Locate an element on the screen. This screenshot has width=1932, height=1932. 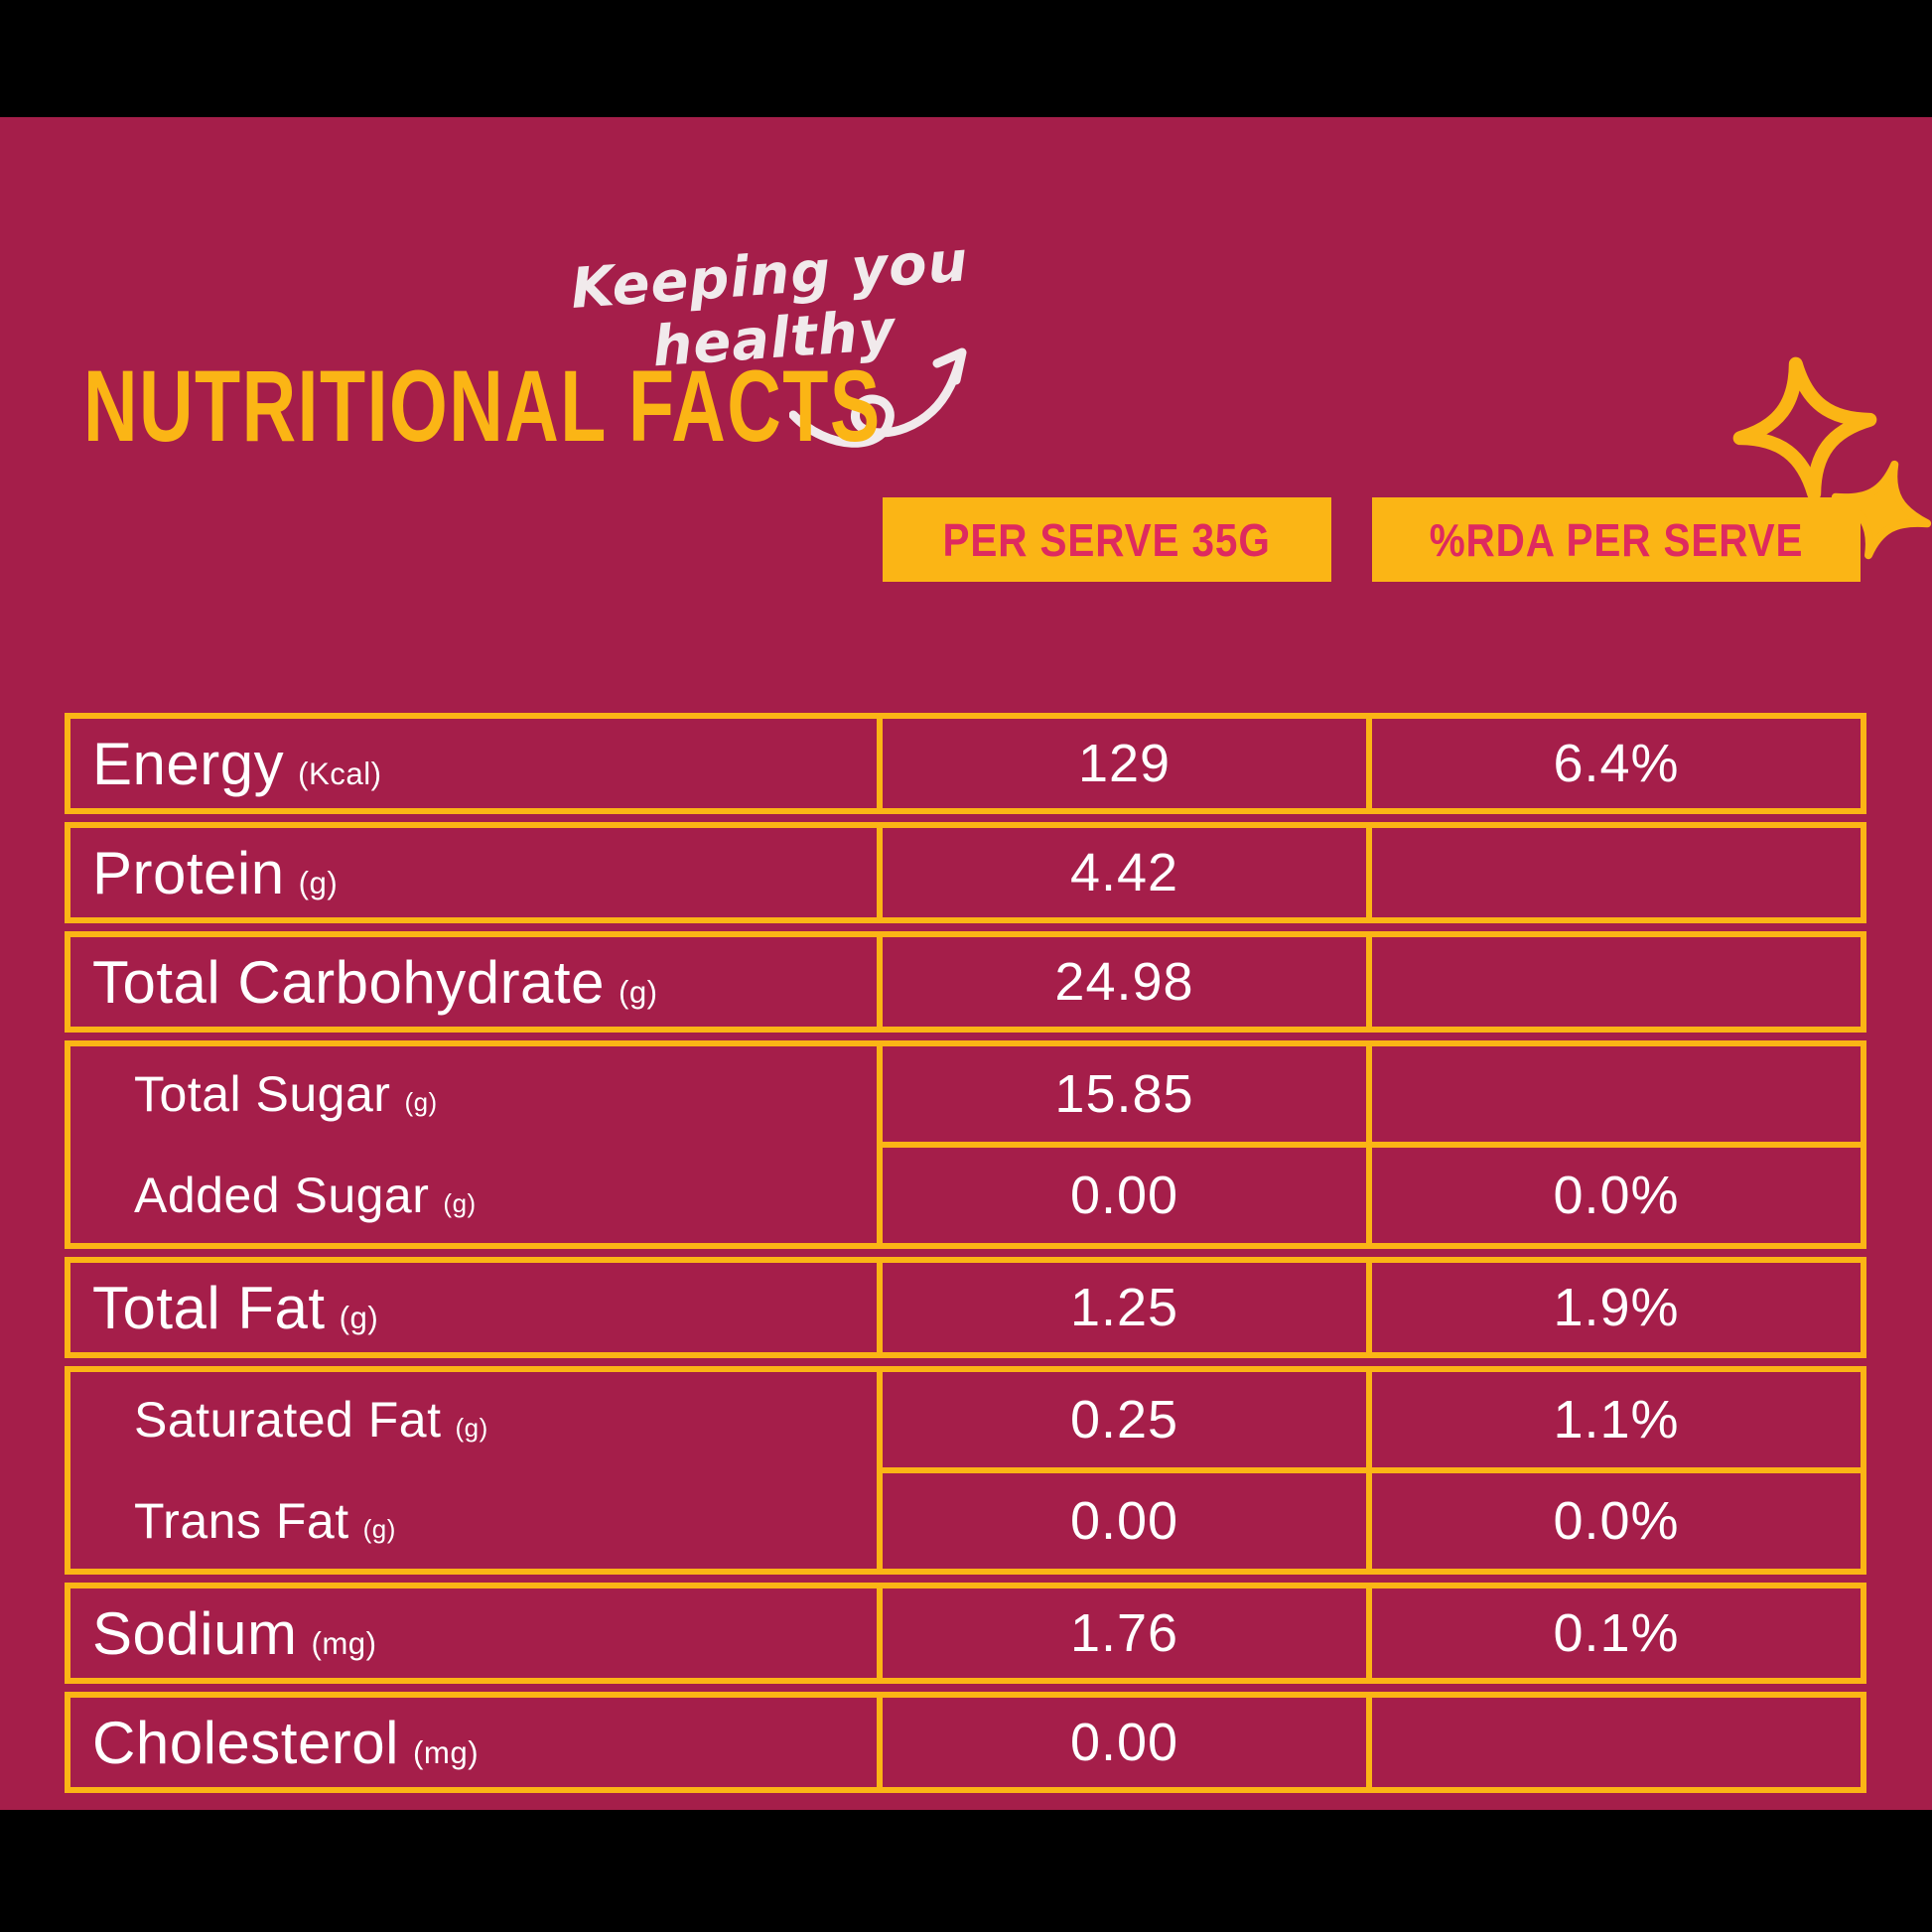
row-label-cell: Trans Fat (g) is located at coordinates (474, 1521).